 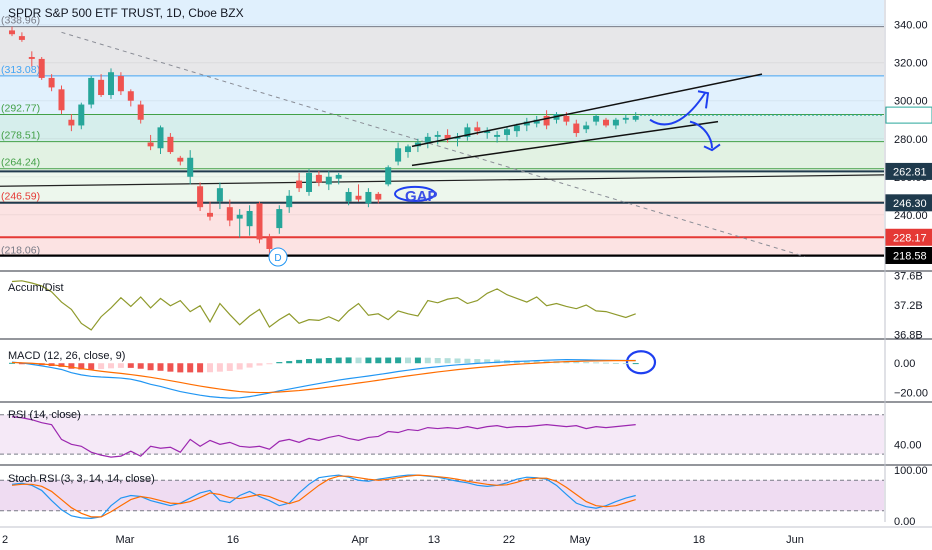 I want to click on stoch-d-line, so click(x=323, y=496).